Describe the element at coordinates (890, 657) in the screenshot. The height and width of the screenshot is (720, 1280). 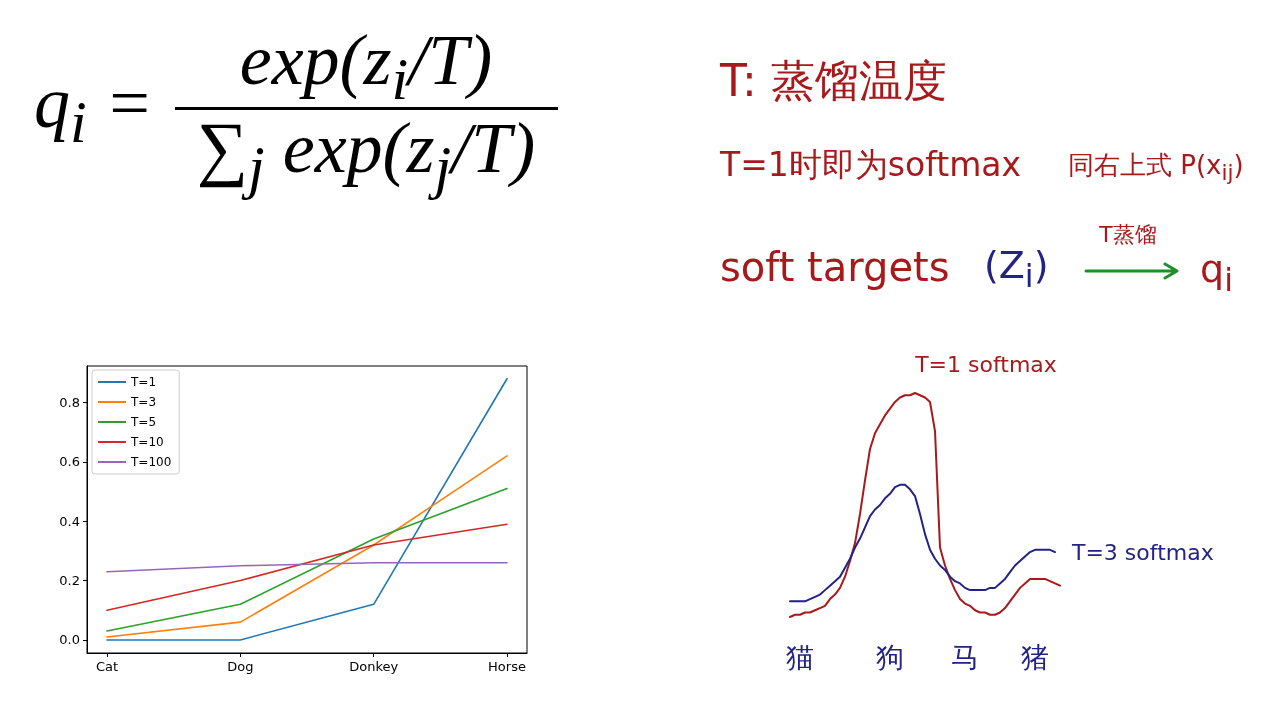
I see `x-tick-label: 狗` at that location.